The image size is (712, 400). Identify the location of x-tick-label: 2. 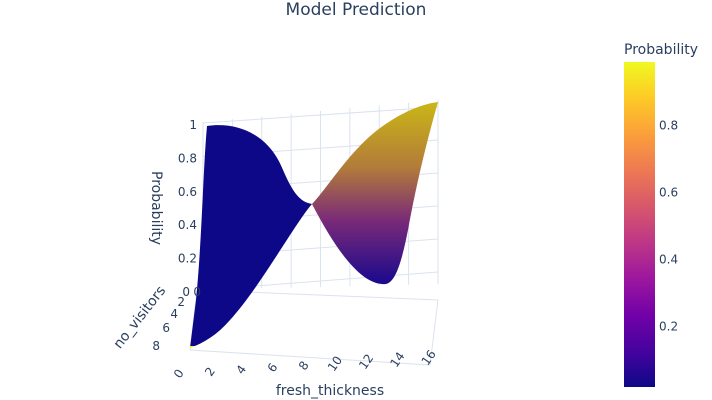
(210, 372).